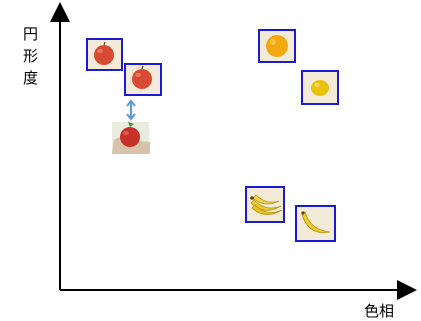 This screenshot has width=421, height=321. I want to click on y-axis-label-2: 形, so click(30, 56).